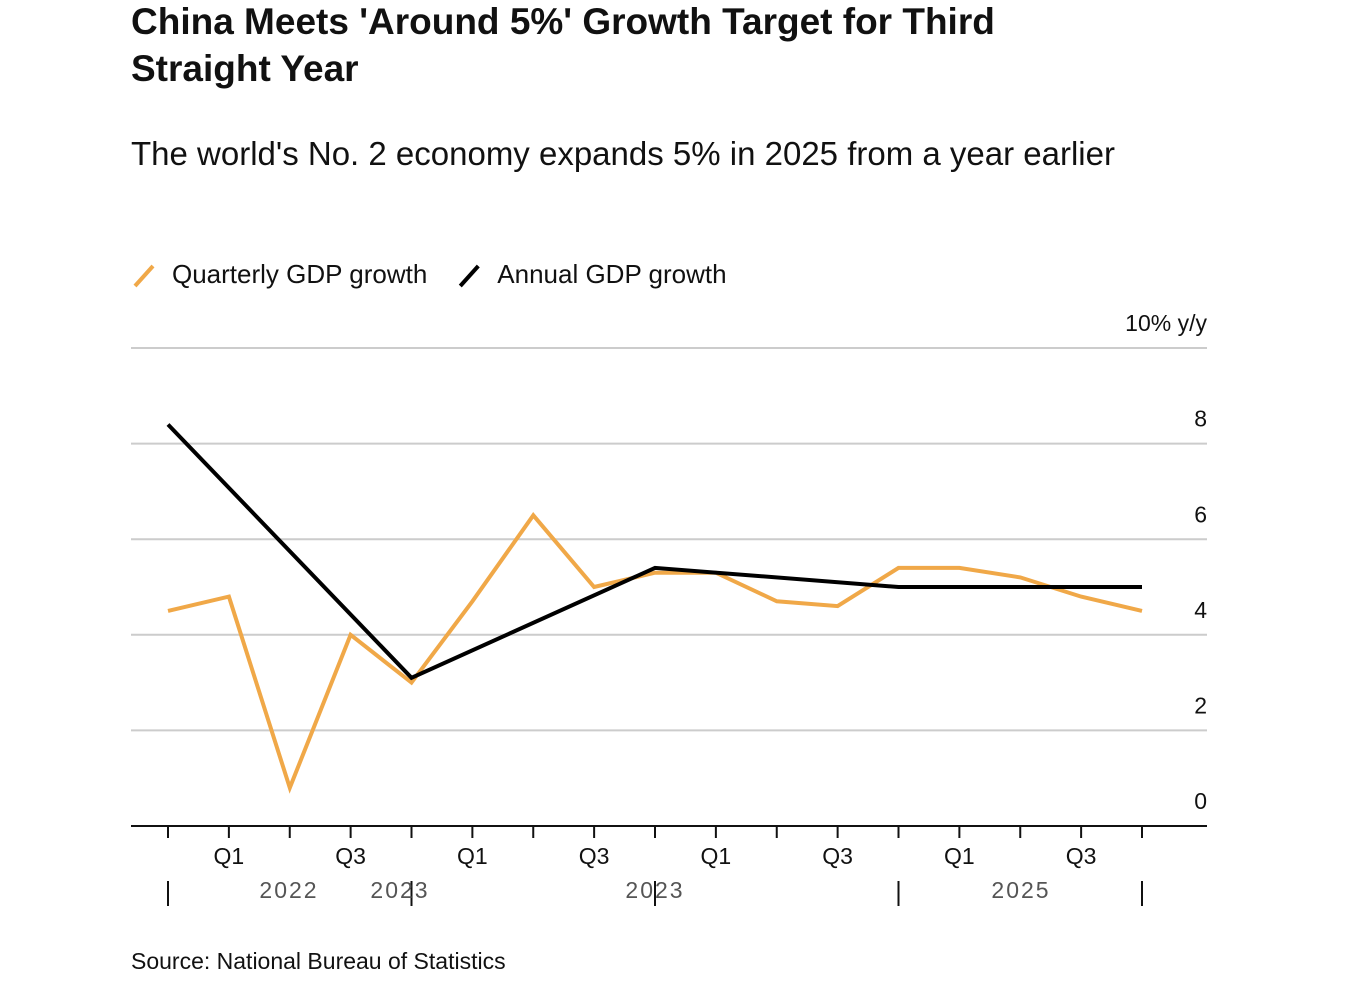  What do you see at coordinates (299, 274) in the screenshot?
I see `legend-label: Quarterly GDP growth` at bounding box center [299, 274].